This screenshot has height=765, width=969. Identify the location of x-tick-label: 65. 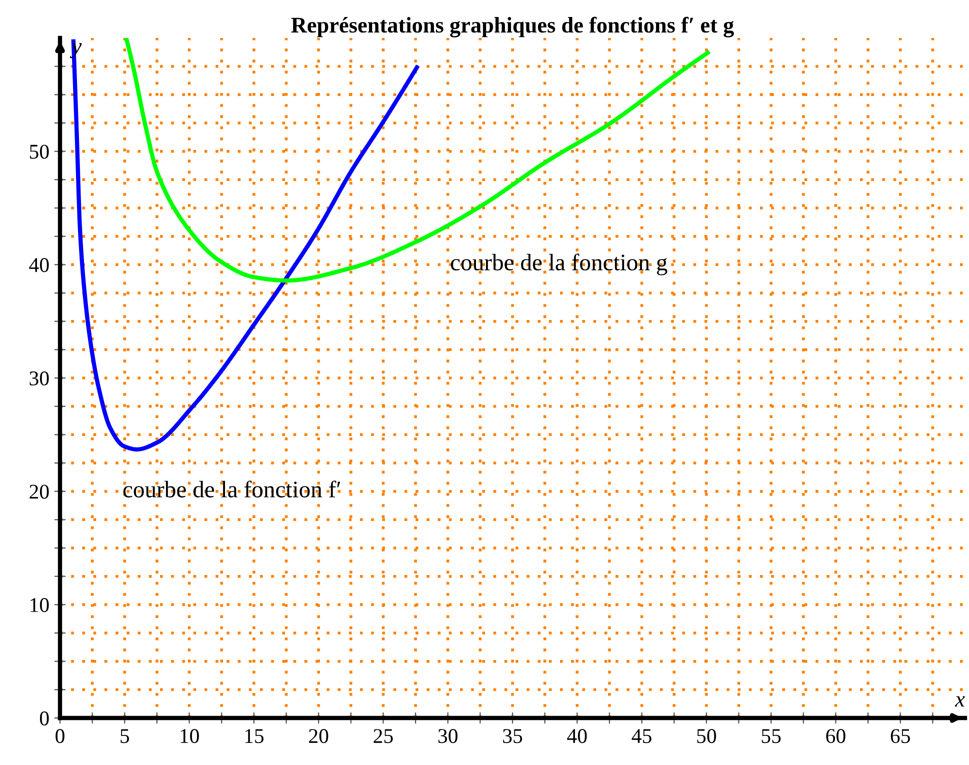
(900, 736).